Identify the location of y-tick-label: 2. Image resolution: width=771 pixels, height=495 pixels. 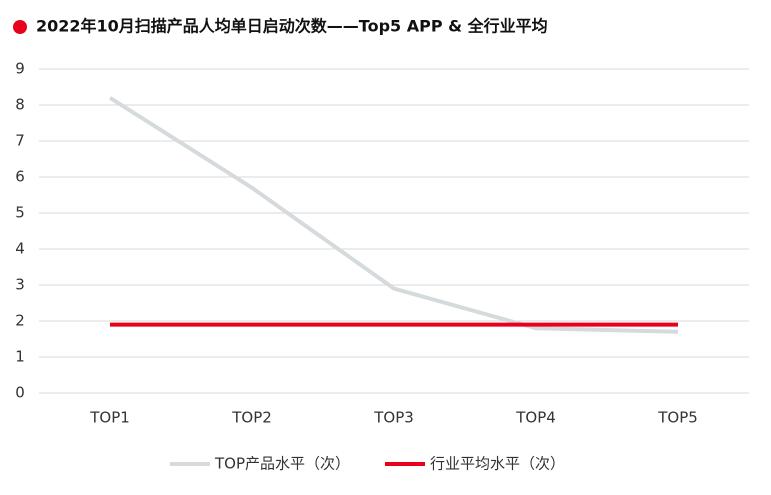
(20, 321).